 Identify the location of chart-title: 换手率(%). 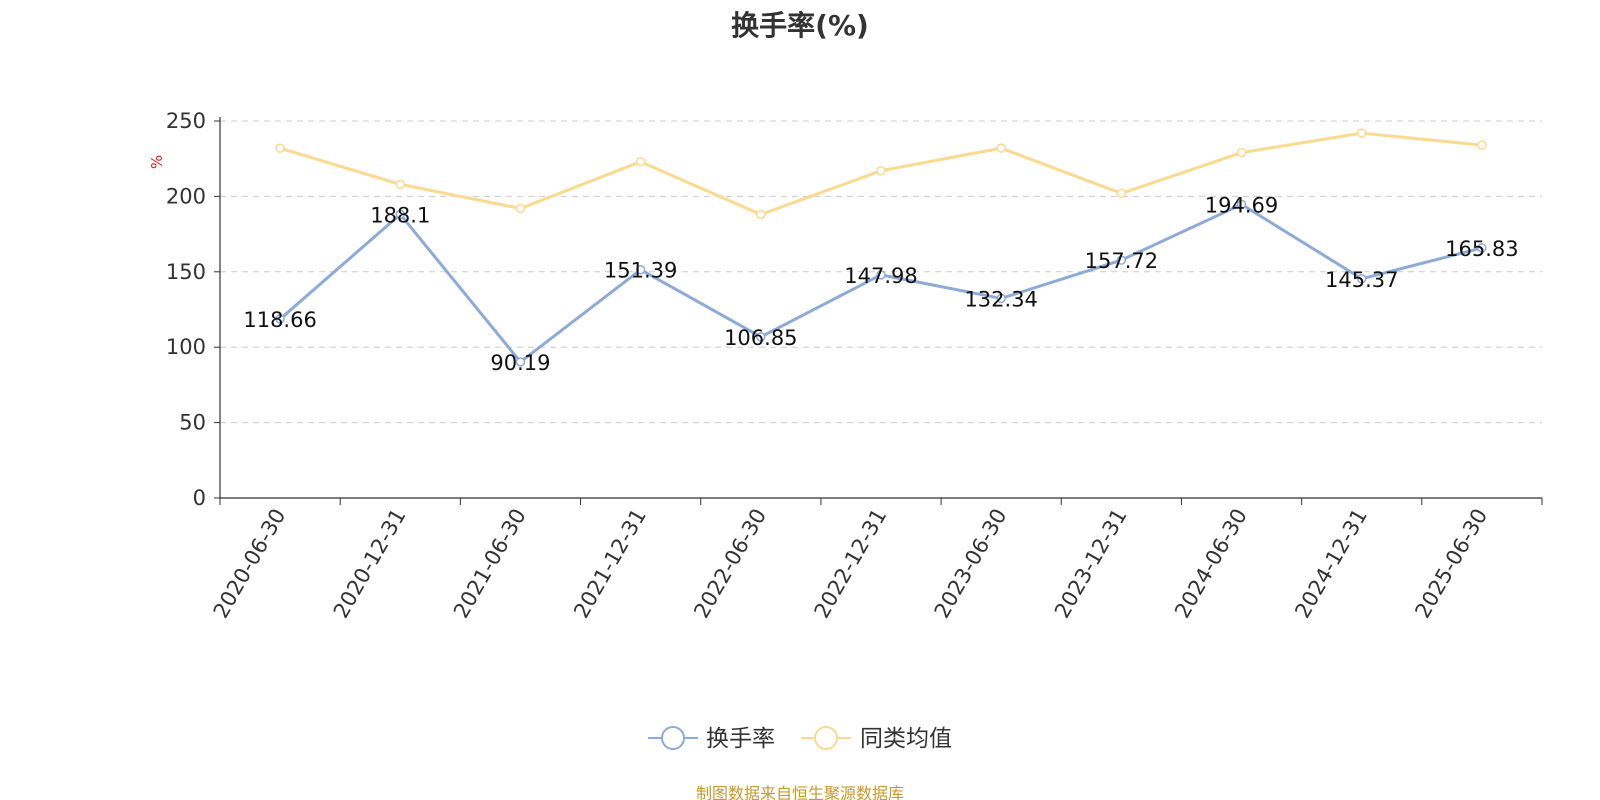
(800, 25).